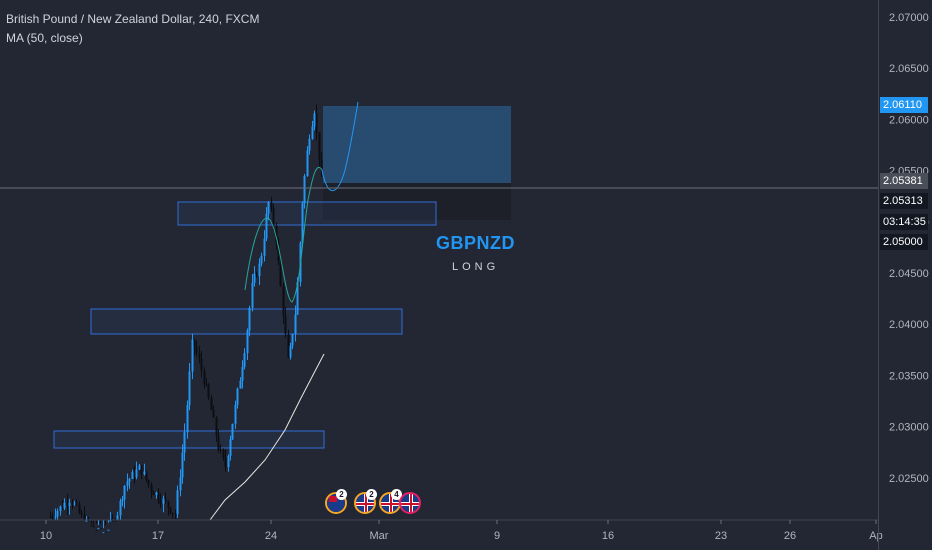  Describe the element at coordinates (909, 428) in the screenshot. I see `price-tick-label: 2.03000` at that location.